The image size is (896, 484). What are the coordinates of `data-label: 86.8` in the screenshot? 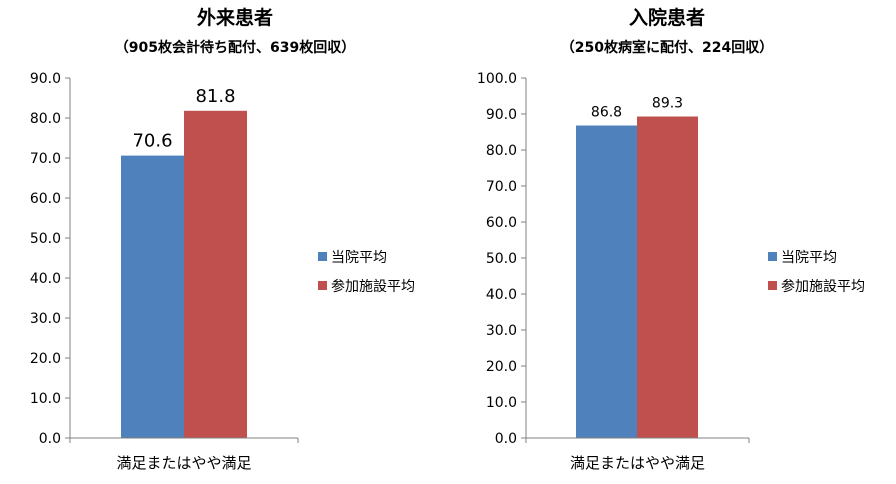 It's located at (606, 113).